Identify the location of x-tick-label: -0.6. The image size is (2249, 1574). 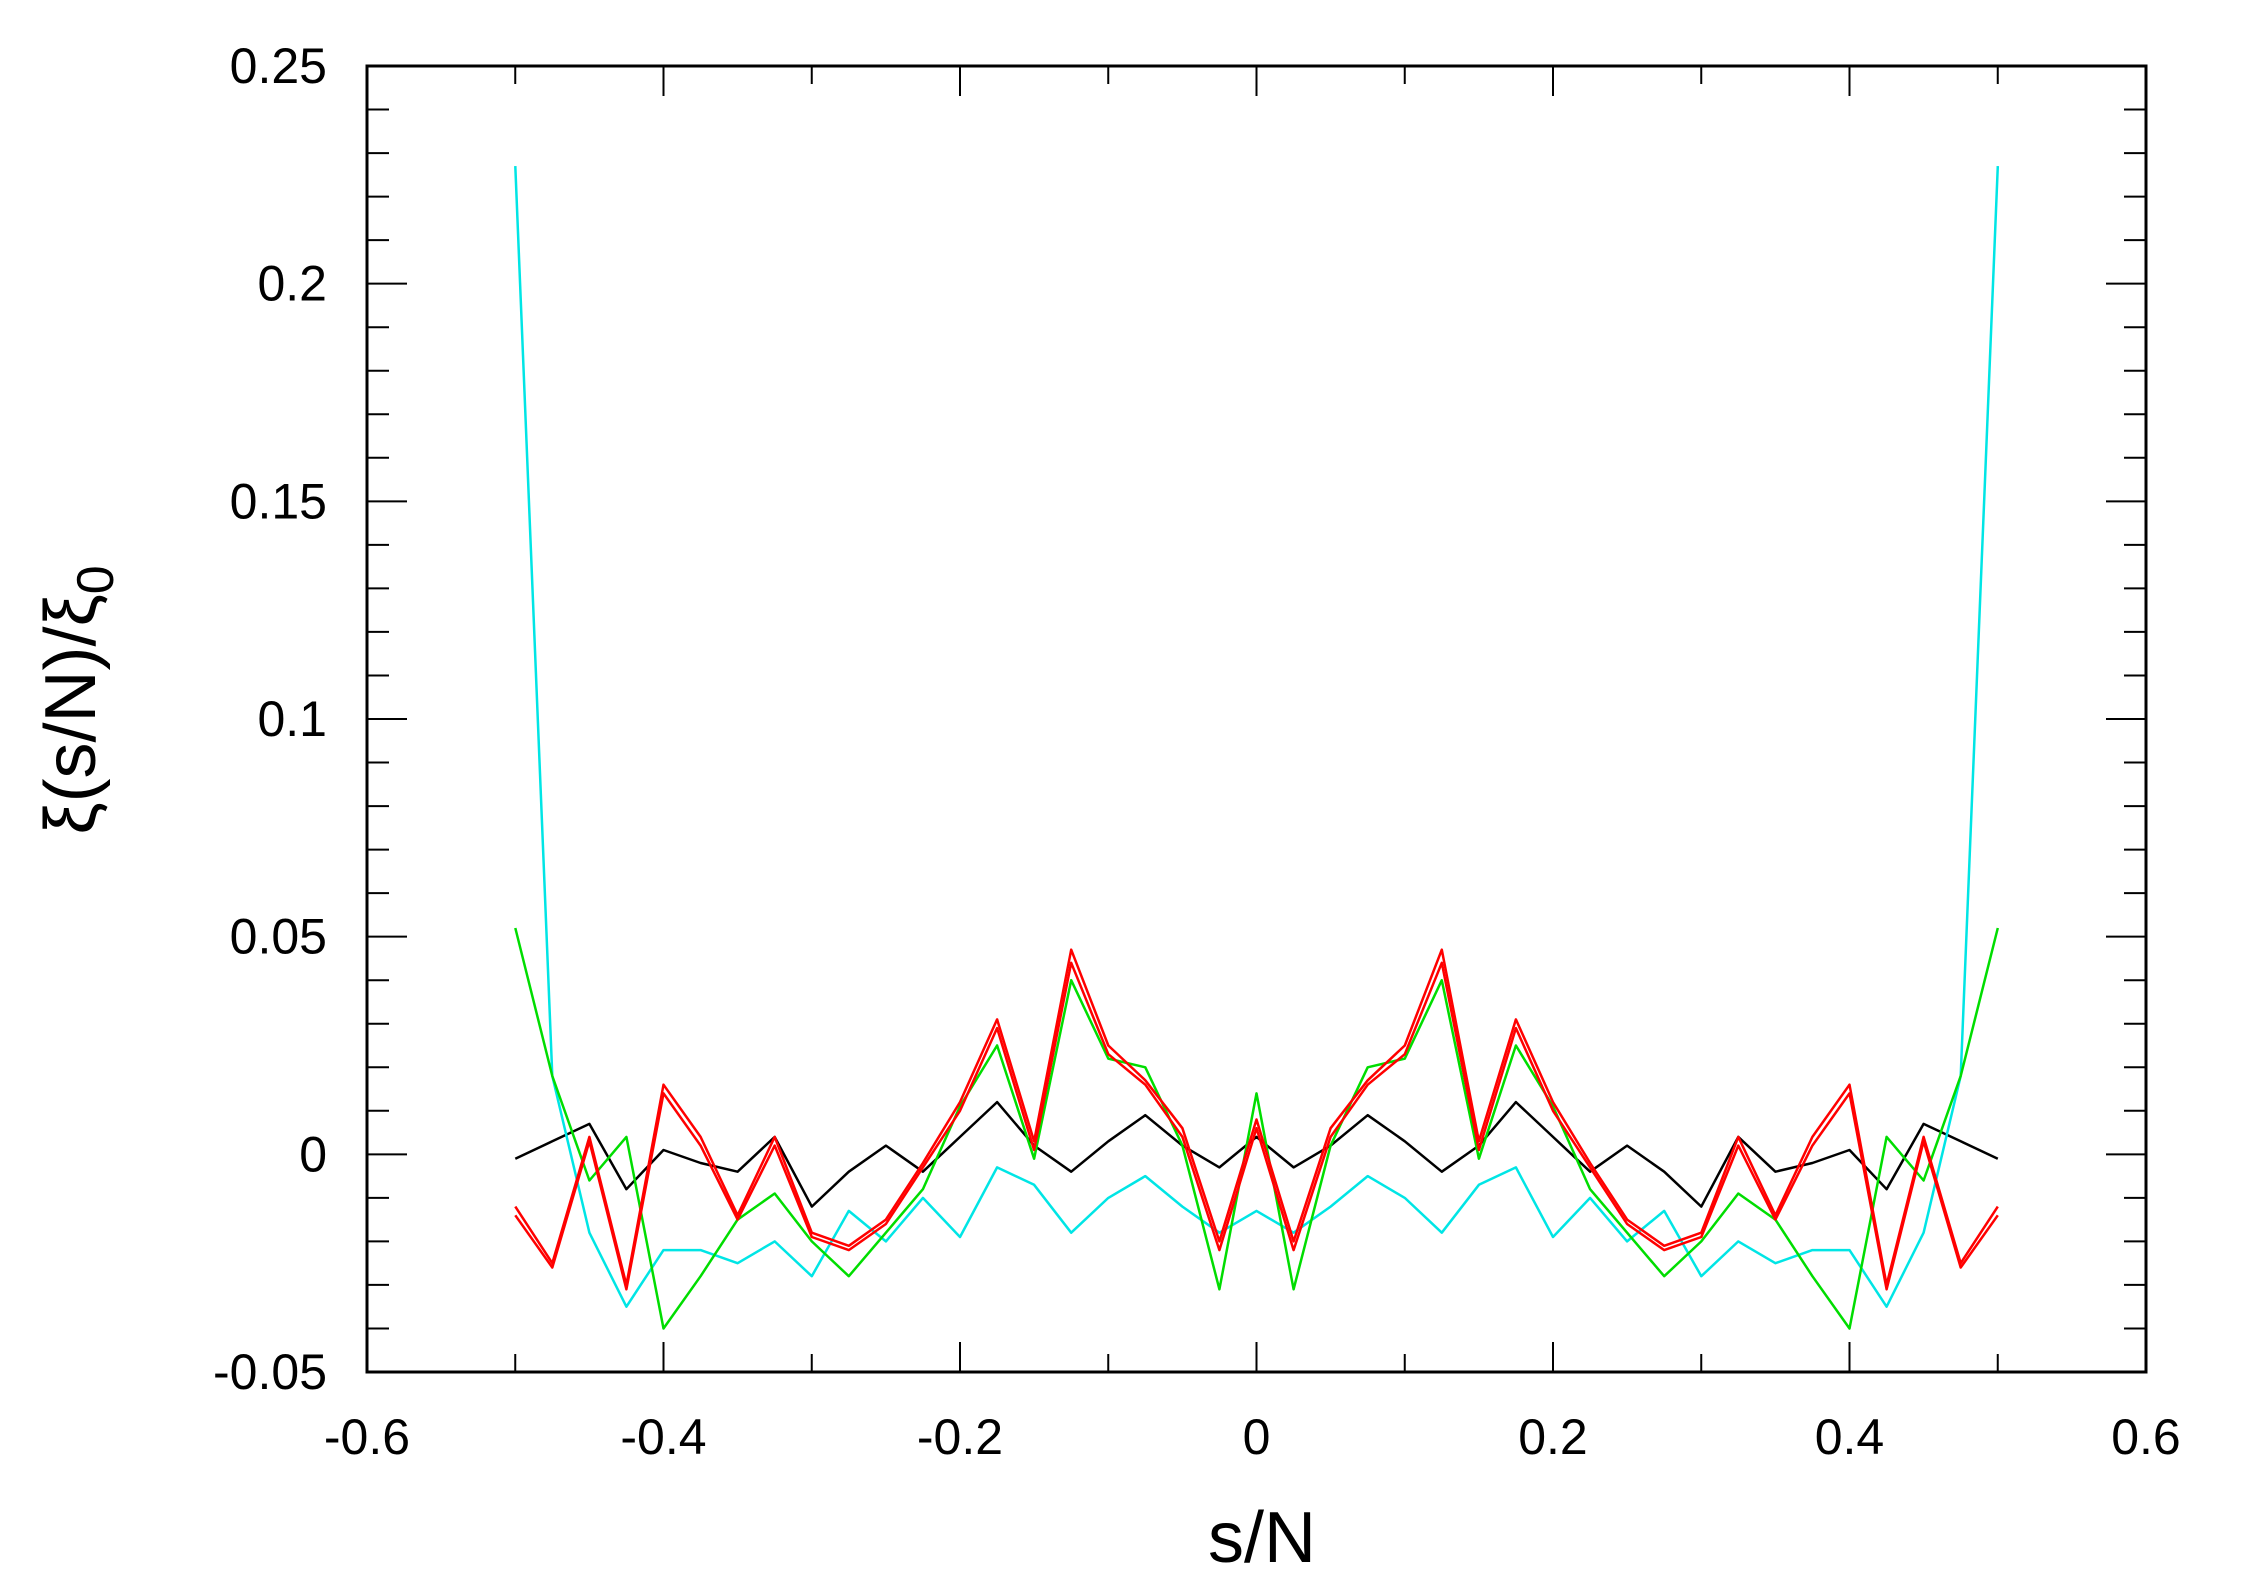
(367, 1437).